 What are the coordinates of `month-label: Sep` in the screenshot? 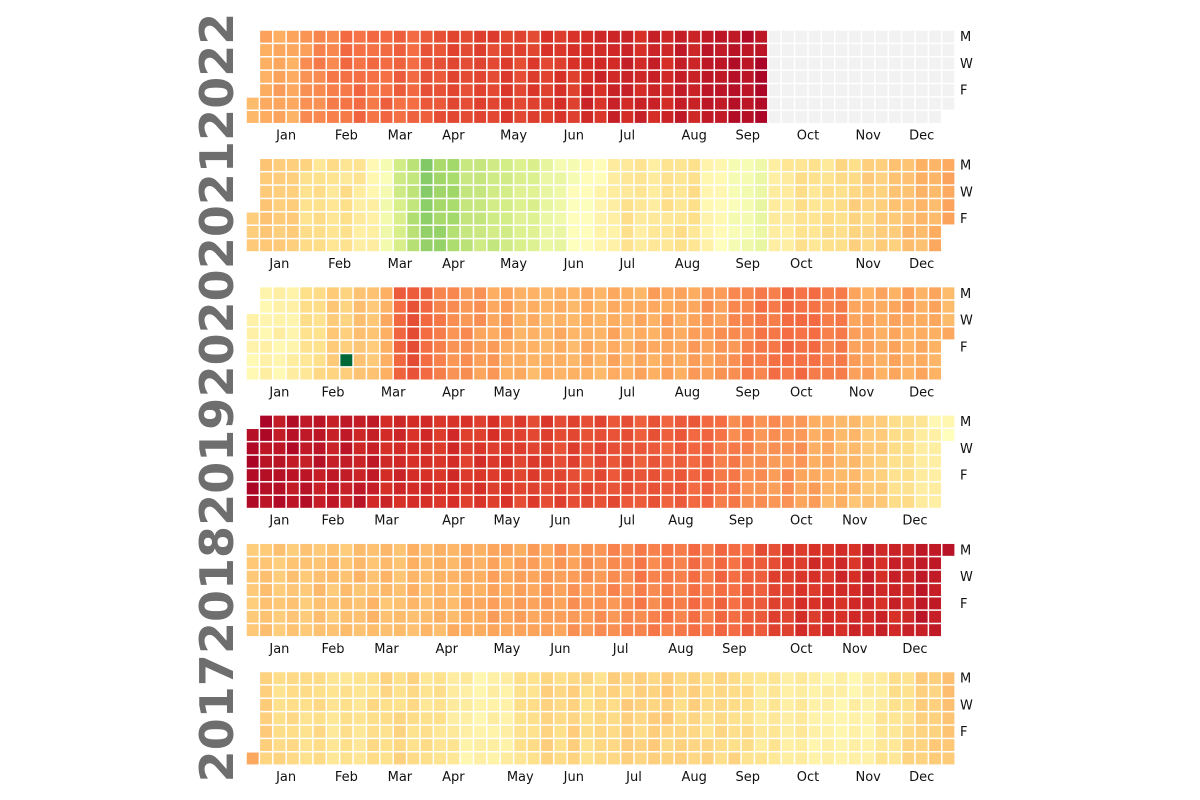 It's located at (748, 392).